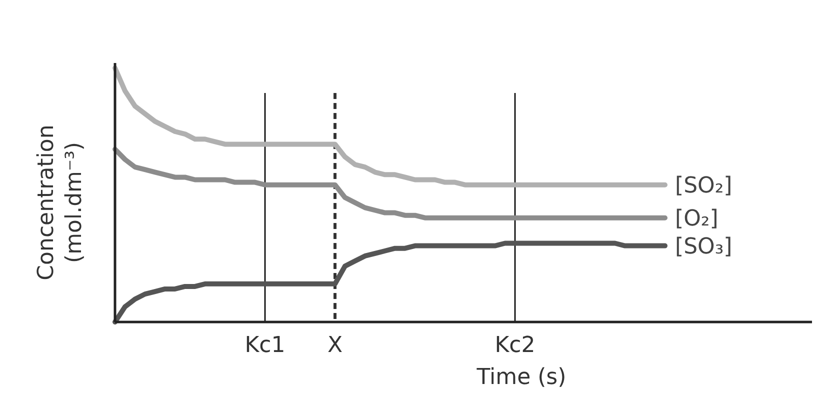 The image size is (820, 403). I want to click on y-axis-title: Concentration (mol.dm⁻³), so click(60, 202).